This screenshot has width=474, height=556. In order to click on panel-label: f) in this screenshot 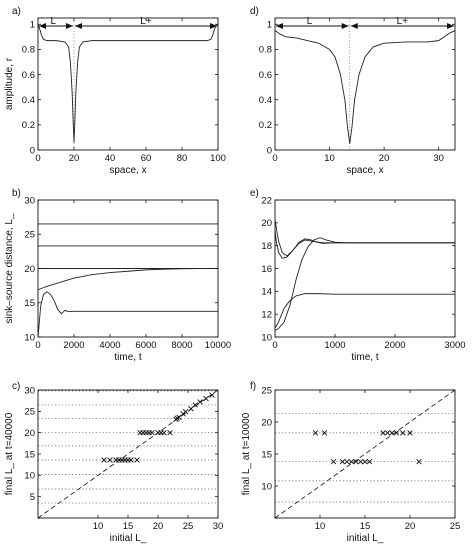, I will do `click(253, 386)`.